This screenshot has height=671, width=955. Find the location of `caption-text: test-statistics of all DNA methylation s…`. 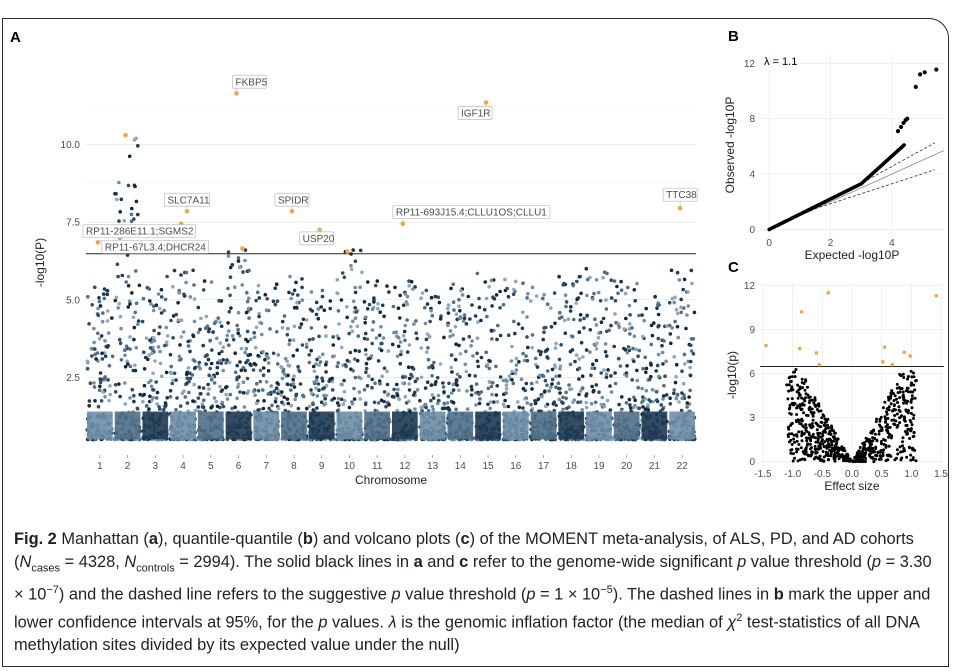

caption-text: test-statistics of all DNA methylation s… is located at coordinates (467, 633).